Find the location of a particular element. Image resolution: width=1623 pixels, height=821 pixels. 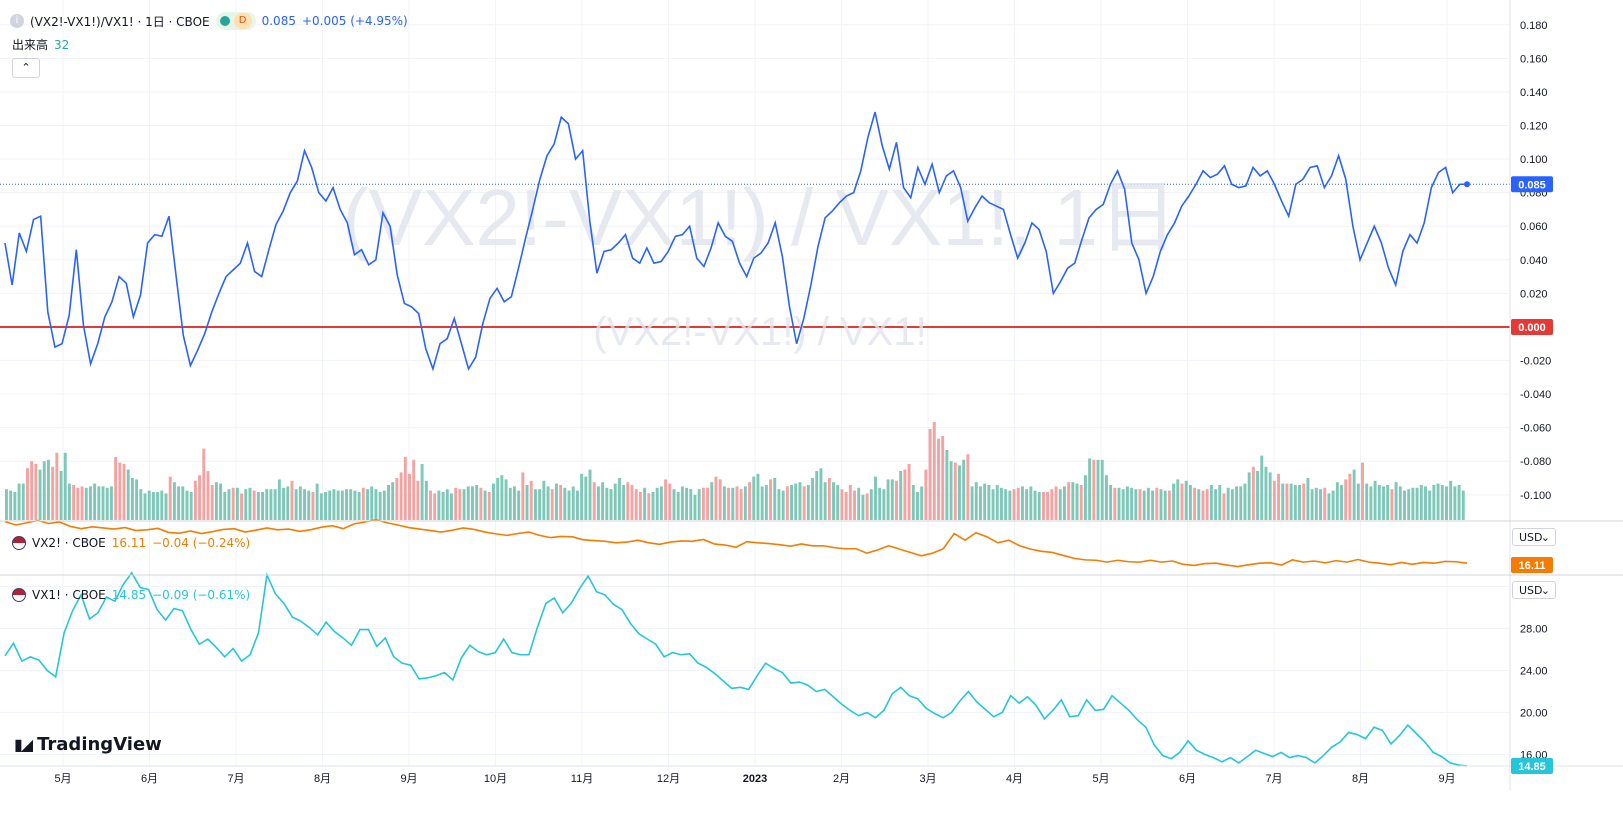

tradingview-logo: ▮◢ TradingView is located at coordinates (88, 744).